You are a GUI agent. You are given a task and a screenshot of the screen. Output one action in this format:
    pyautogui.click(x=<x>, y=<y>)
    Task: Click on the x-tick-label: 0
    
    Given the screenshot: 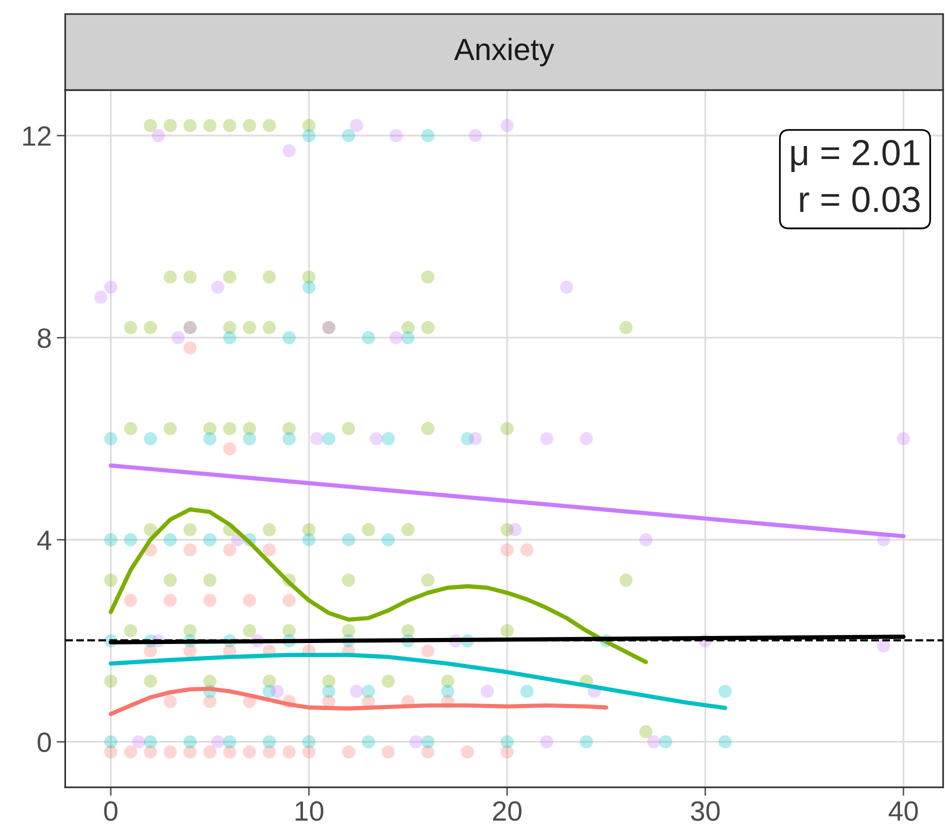 What is the action you would take?
    pyautogui.click(x=111, y=811)
    